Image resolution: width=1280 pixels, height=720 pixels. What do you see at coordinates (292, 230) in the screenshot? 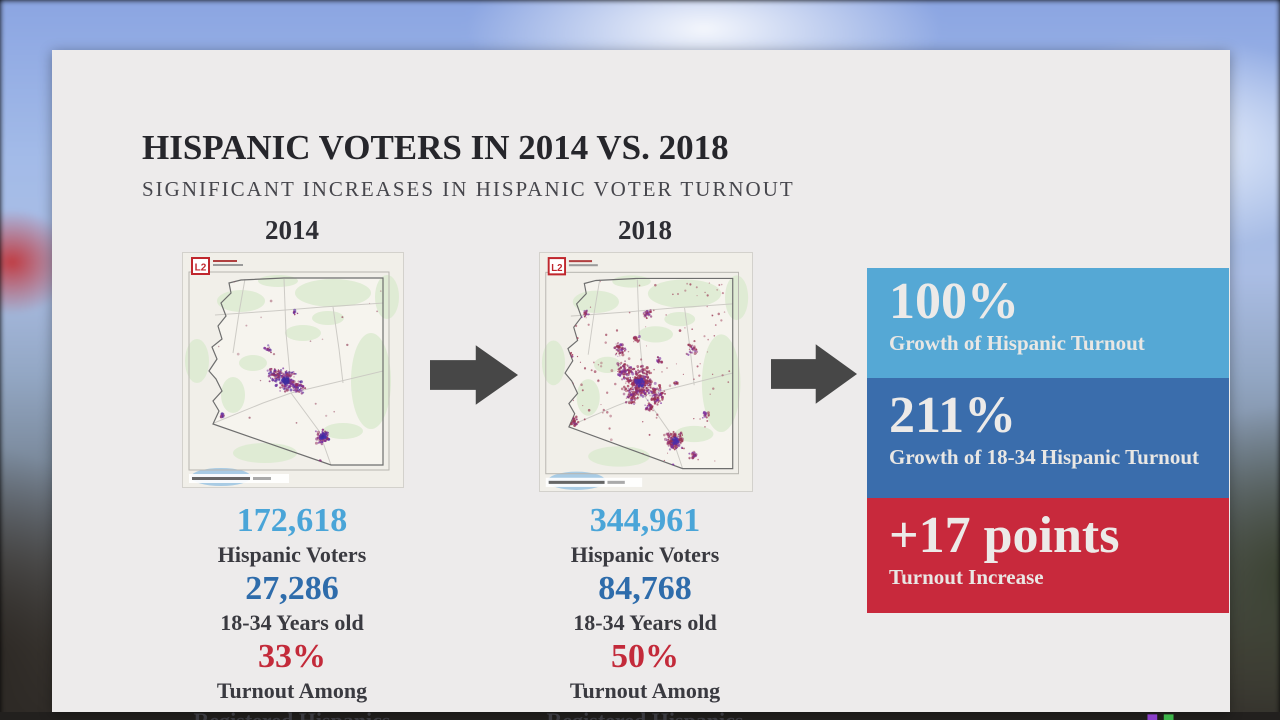
I see `year-label-2014: 2014` at bounding box center [292, 230].